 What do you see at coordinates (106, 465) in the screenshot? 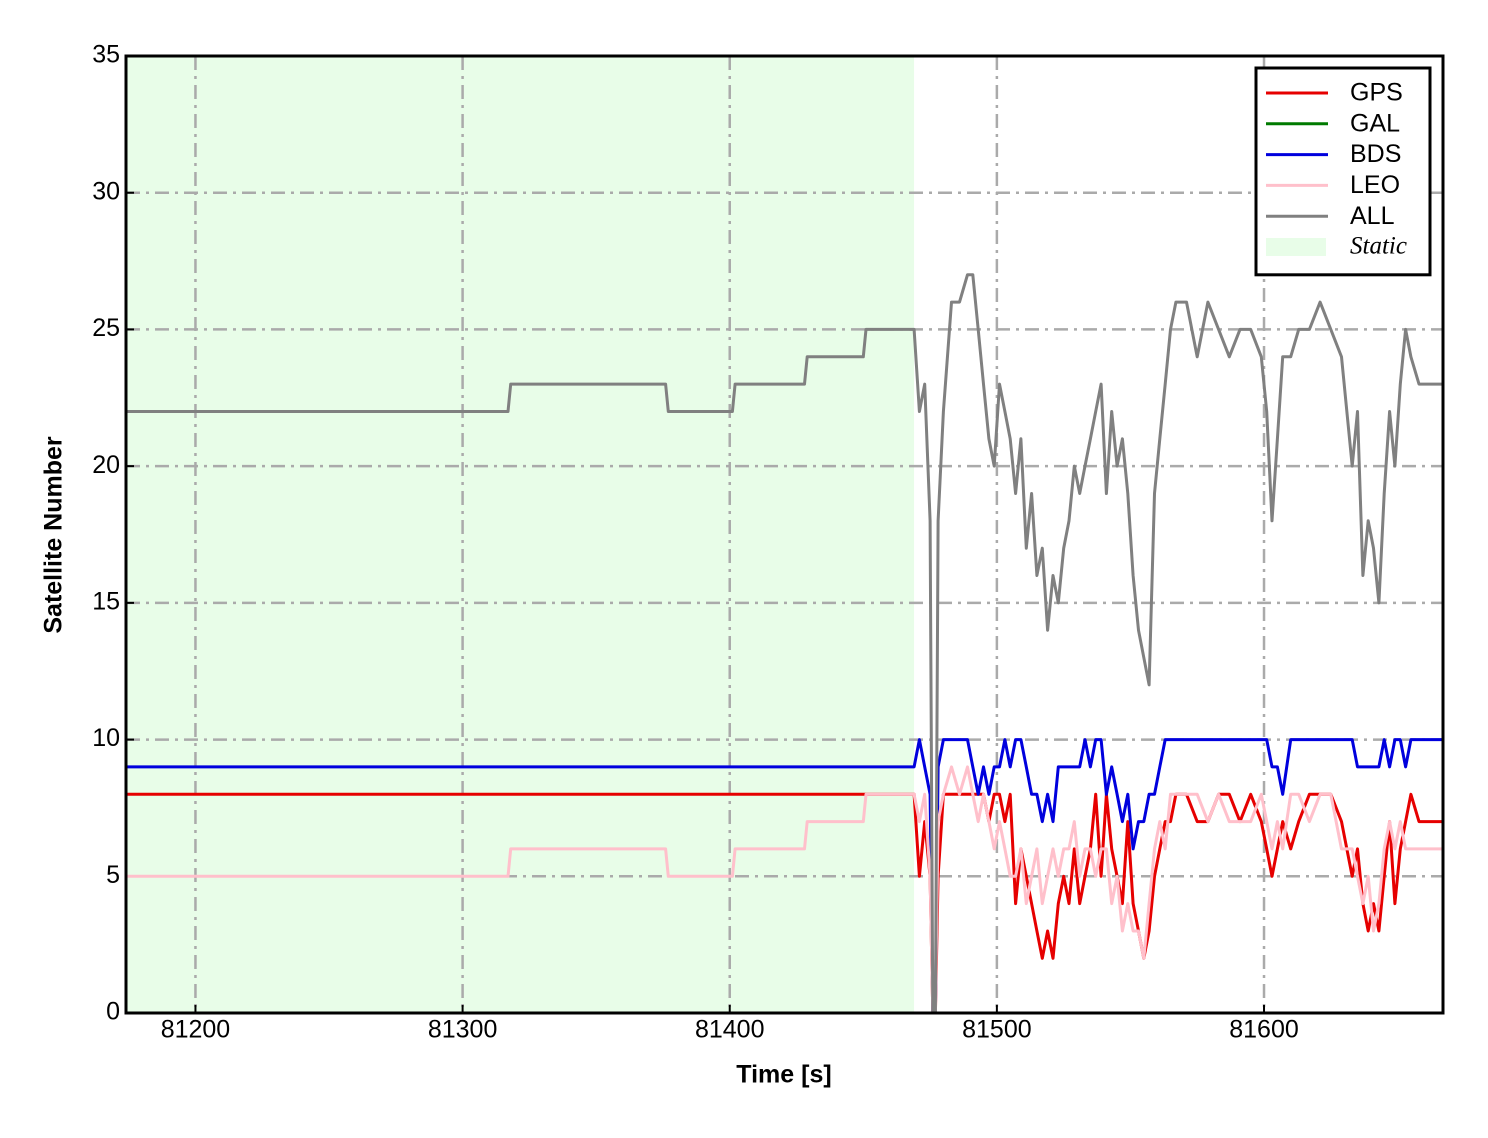
I see `y-tick-label: 20` at bounding box center [106, 465].